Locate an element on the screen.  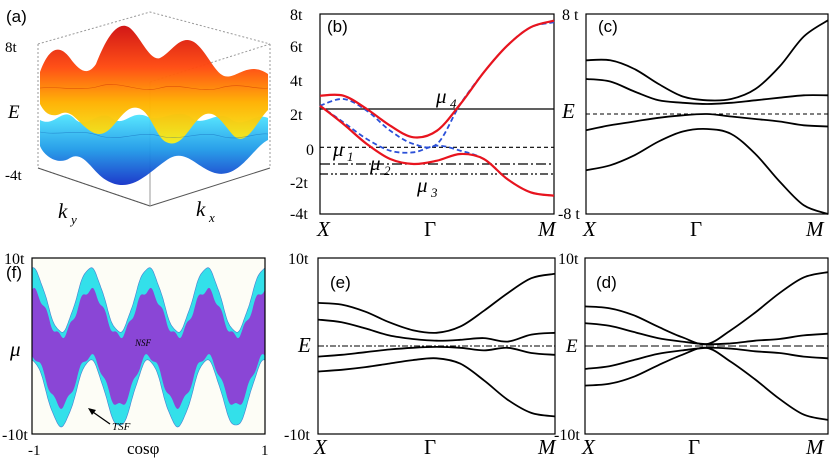
panel-b-xtick-M: M is located at coordinates (547, 229).